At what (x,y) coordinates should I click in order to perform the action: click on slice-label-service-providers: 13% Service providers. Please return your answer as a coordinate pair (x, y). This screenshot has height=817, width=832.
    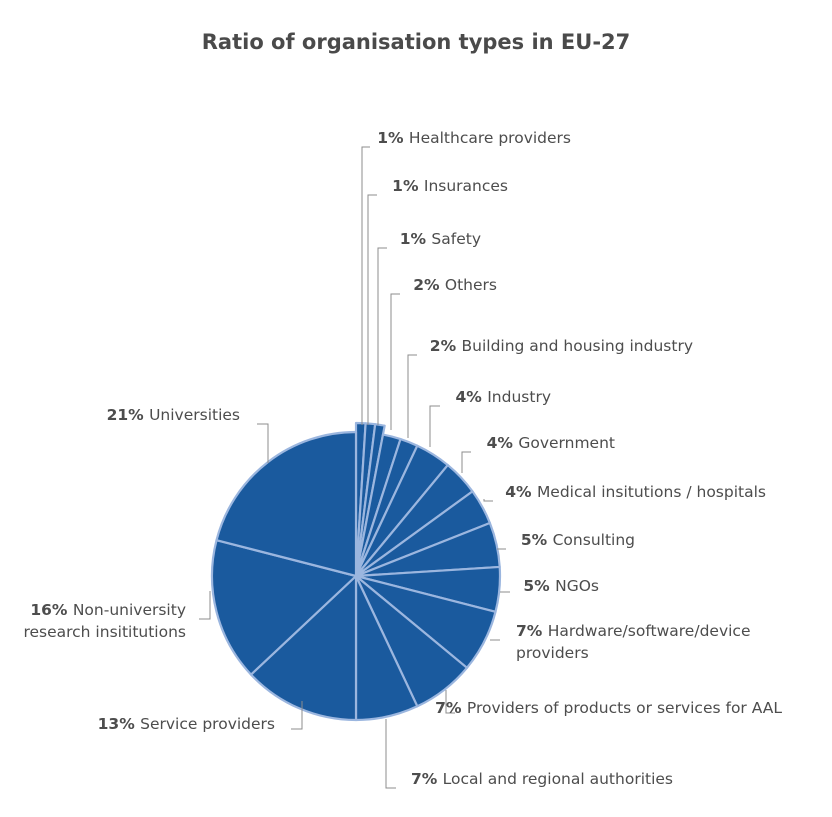
    Looking at the image, I should click on (186, 724).